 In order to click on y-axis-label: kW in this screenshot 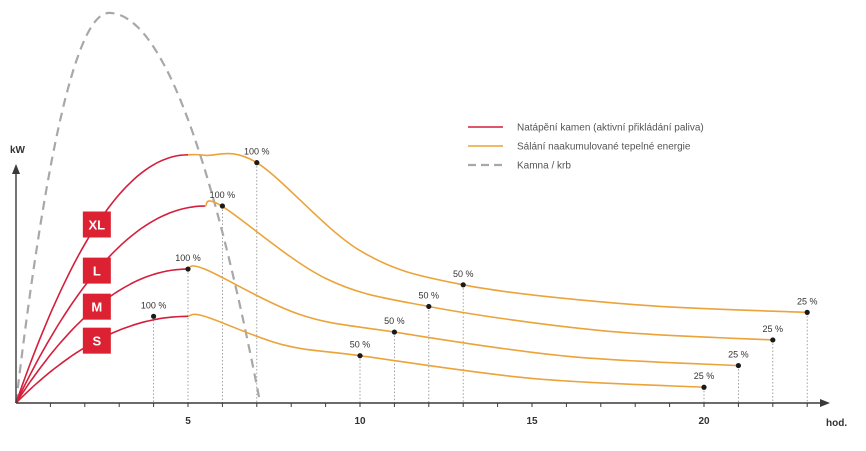, I will do `click(18, 150)`.